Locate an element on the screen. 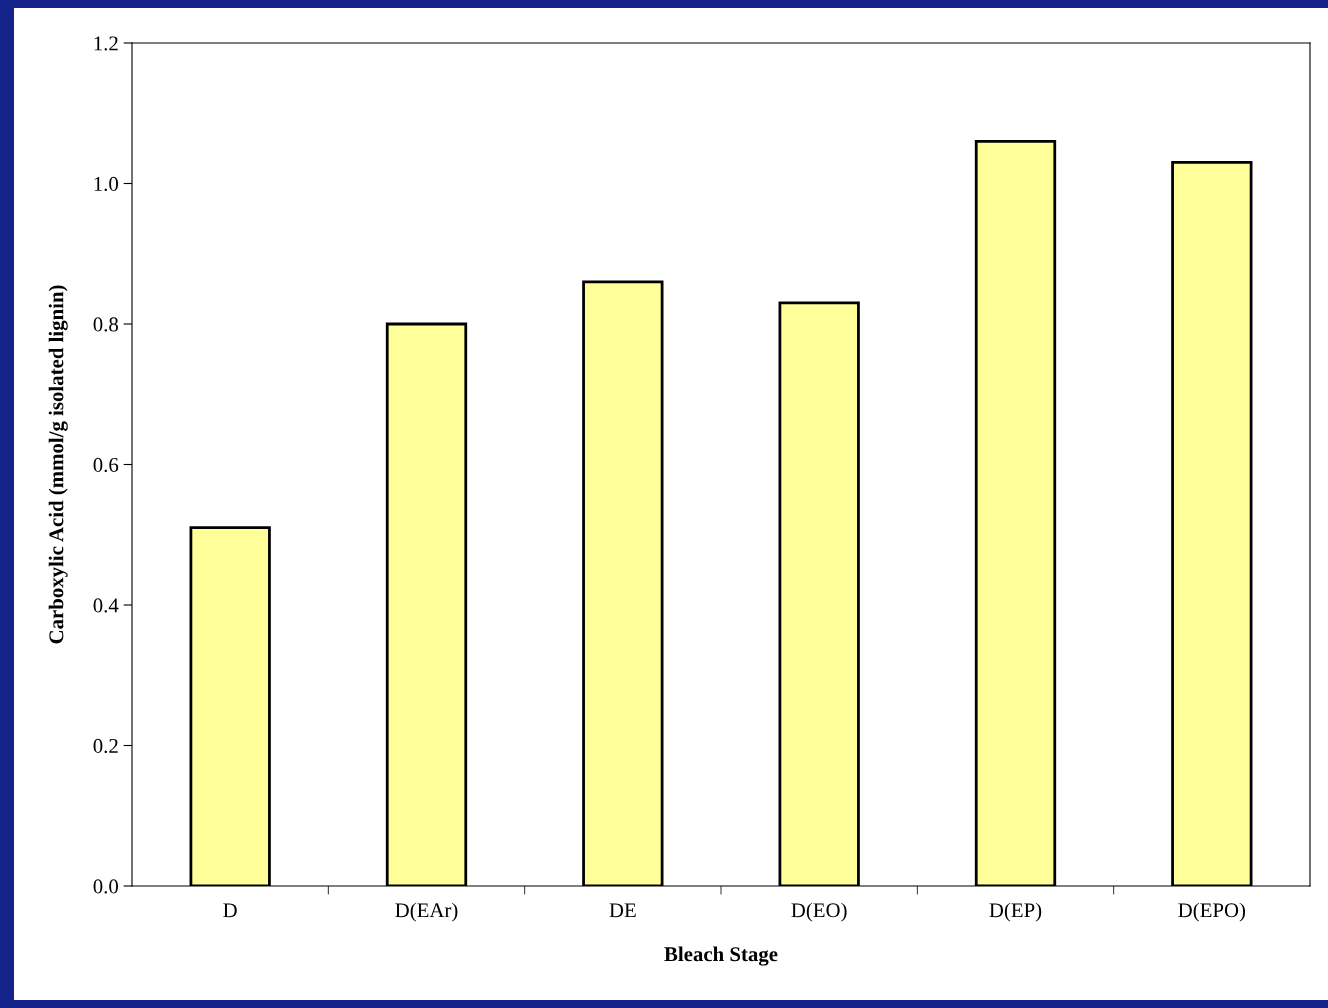 The width and height of the screenshot is (1328, 1008). y-axis-title: Carboxylic Acid (mmol/g isolated lignin) is located at coordinates (58, 464).